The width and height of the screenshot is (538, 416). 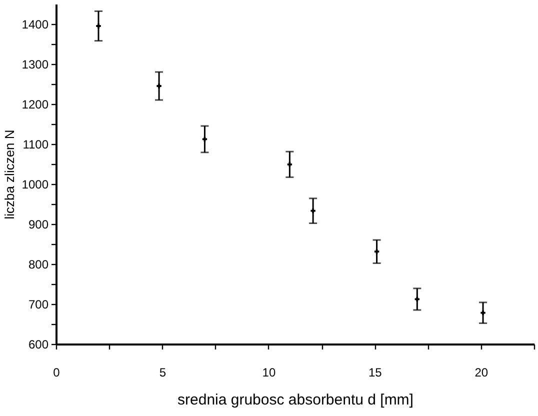 I want to click on y-tick-label: 1100, so click(x=35, y=145).